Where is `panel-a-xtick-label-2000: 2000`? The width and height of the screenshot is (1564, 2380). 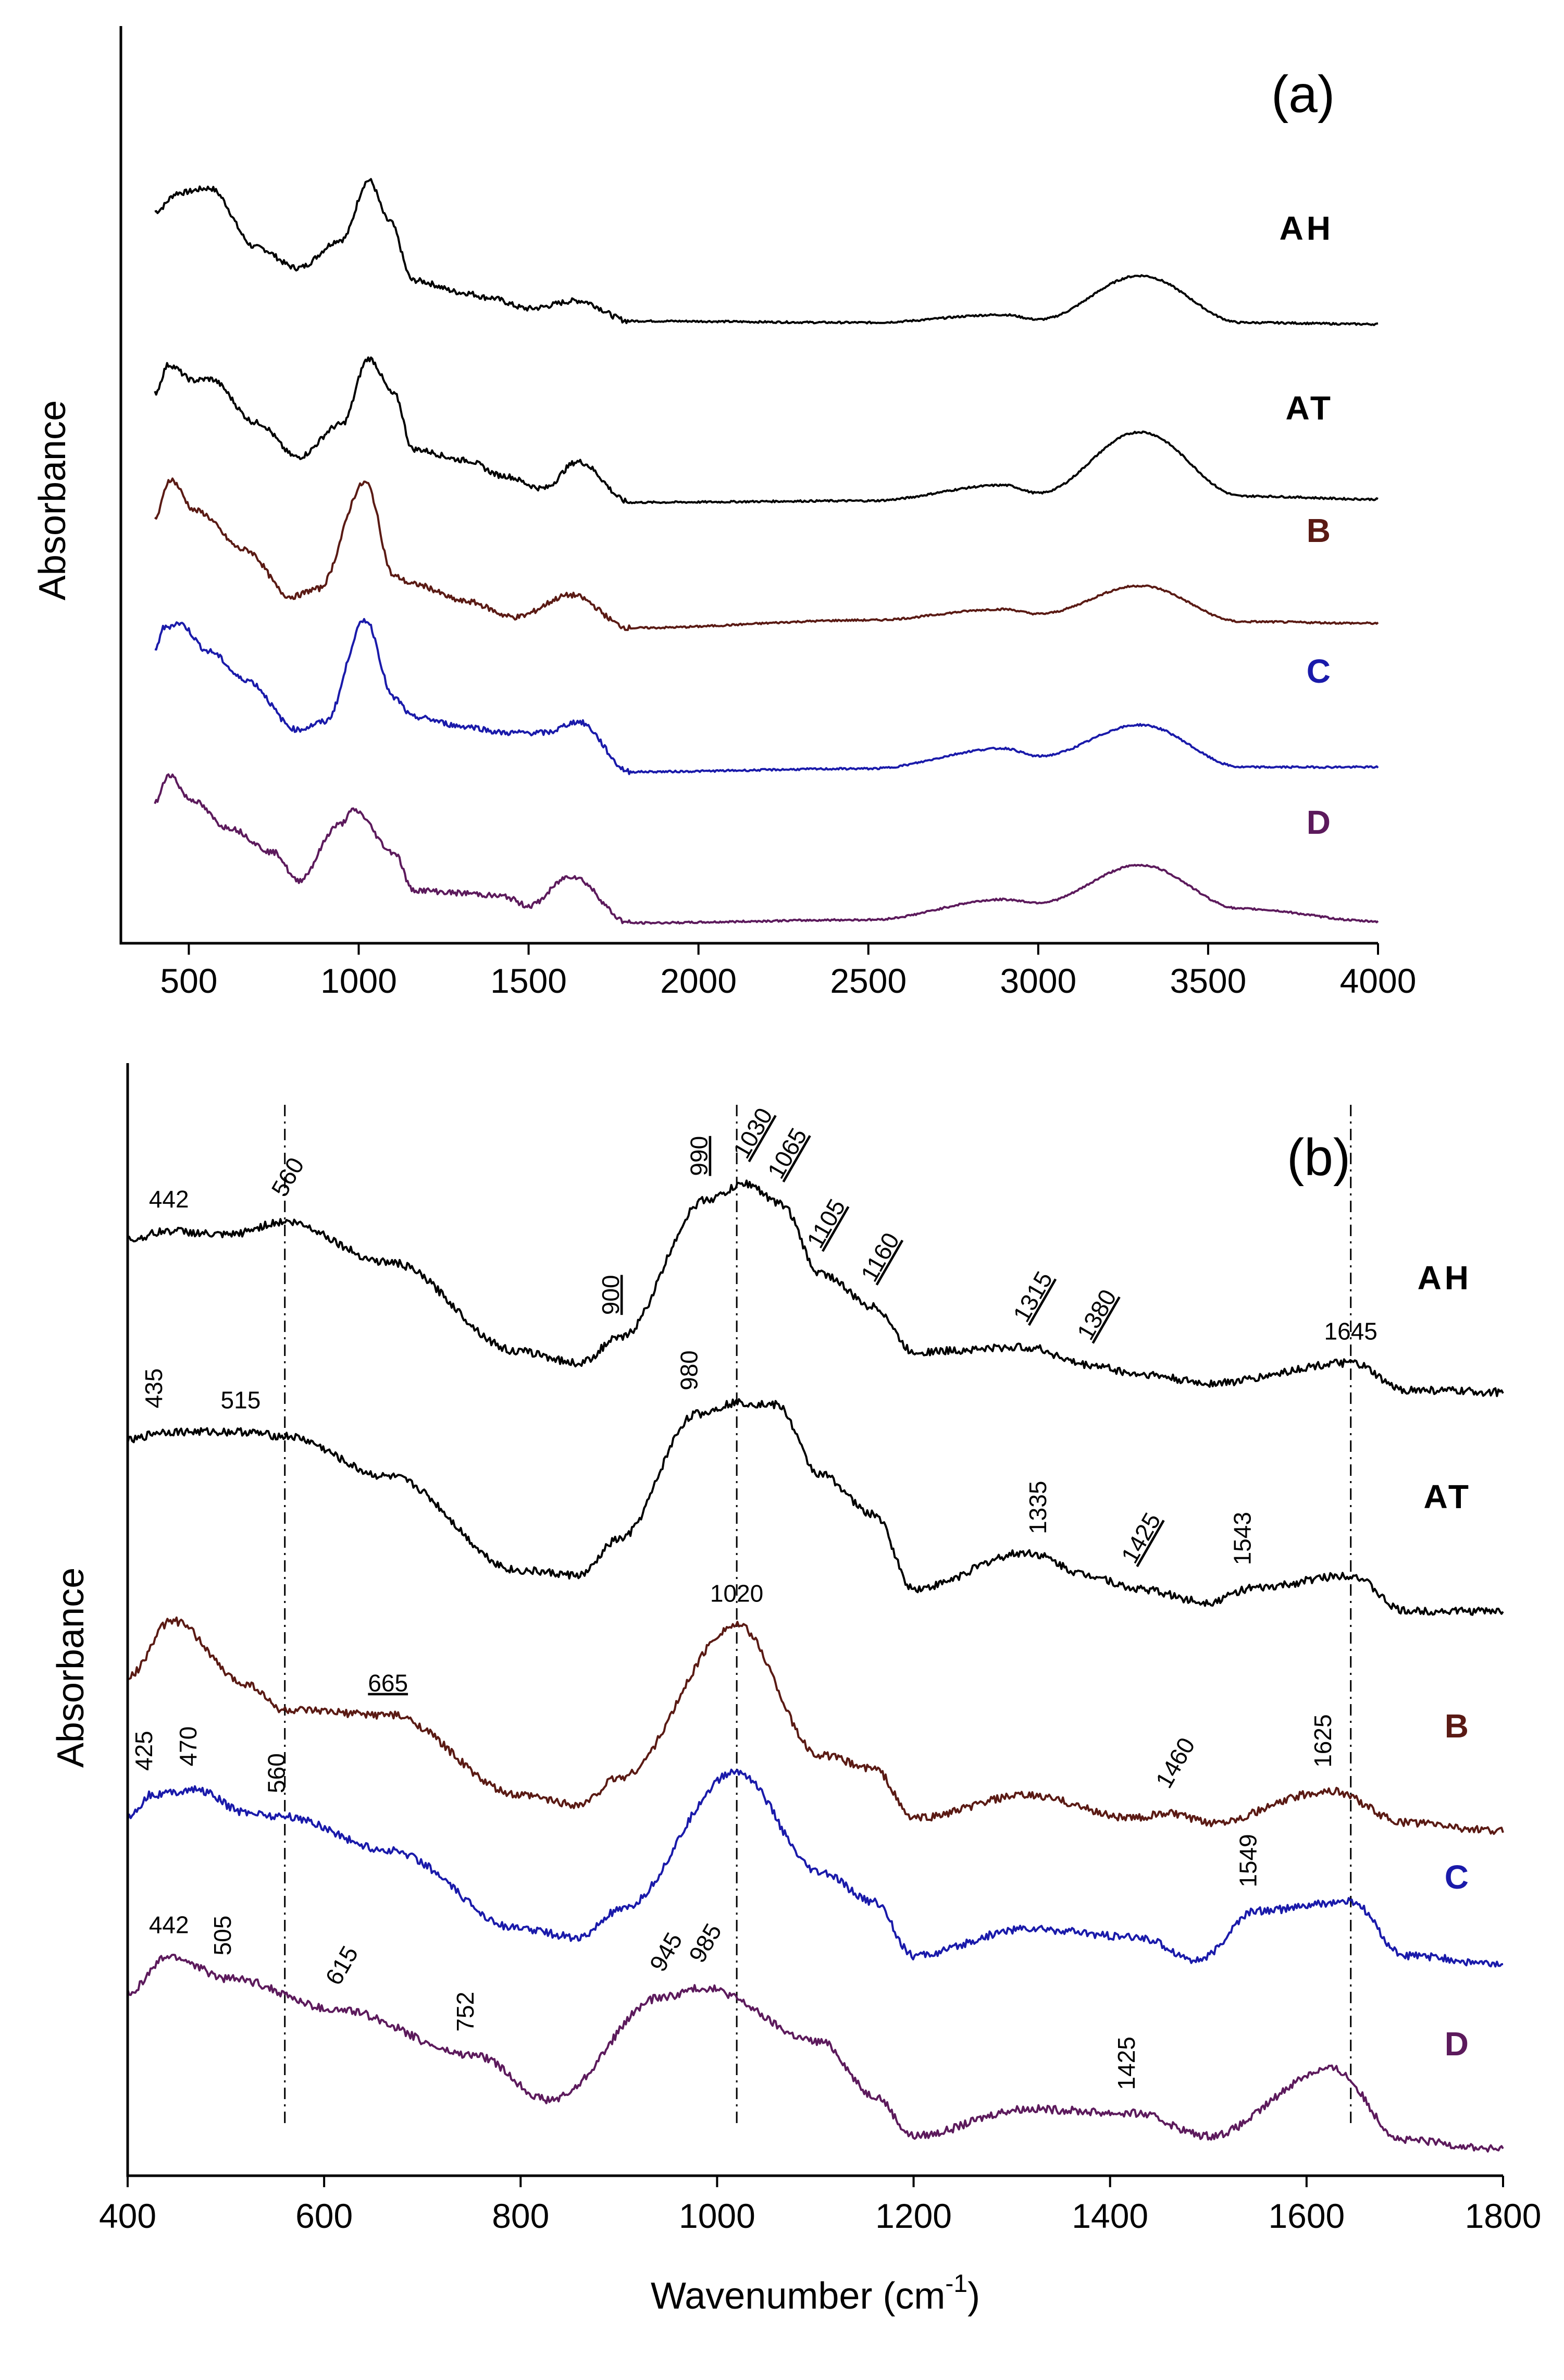 panel-a-xtick-label-2000: 2000 is located at coordinates (698, 980).